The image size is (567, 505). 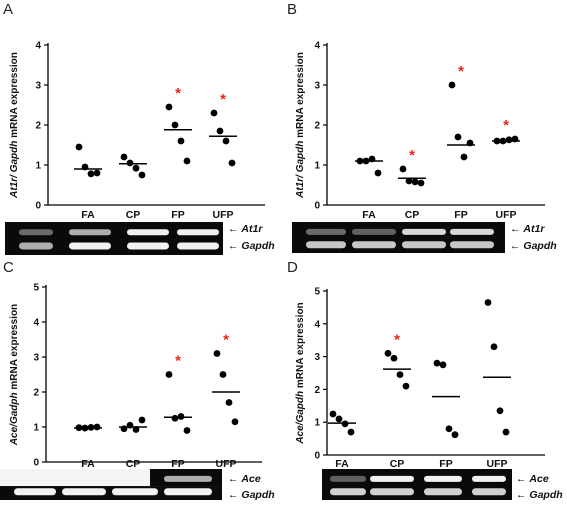 I want to click on y-axis-label-part: mRNA expression, so click(x=300, y=96).